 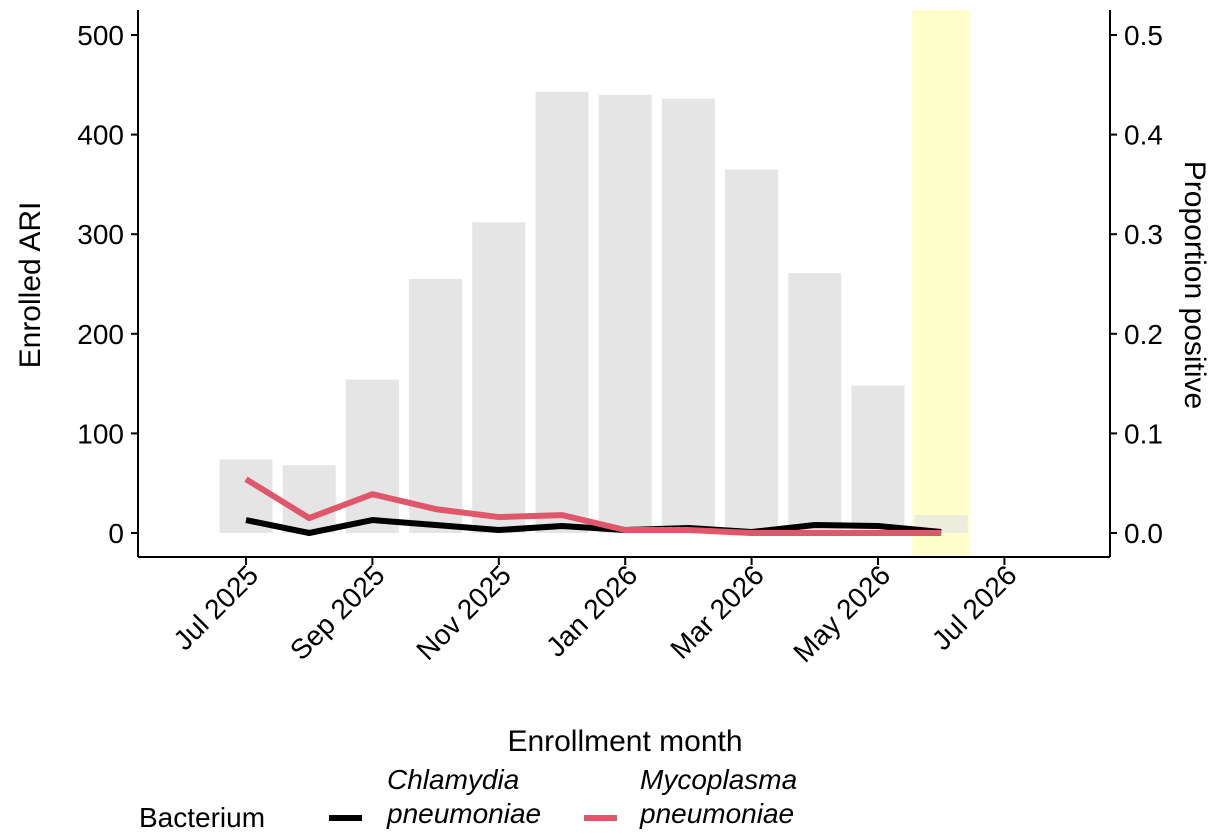 What do you see at coordinates (974, 607) in the screenshot?
I see `x-tick-label: Jul 2026` at bounding box center [974, 607].